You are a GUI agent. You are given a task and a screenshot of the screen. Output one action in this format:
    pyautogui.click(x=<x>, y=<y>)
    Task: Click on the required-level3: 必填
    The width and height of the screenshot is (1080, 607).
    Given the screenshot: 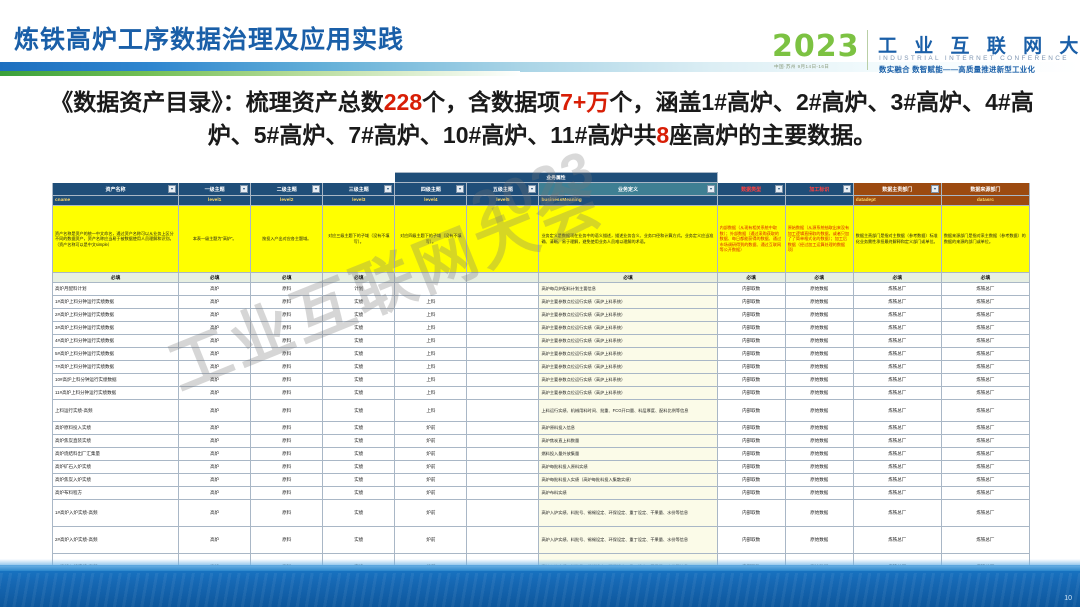 What is the action you would take?
    pyautogui.click(x=359, y=277)
    